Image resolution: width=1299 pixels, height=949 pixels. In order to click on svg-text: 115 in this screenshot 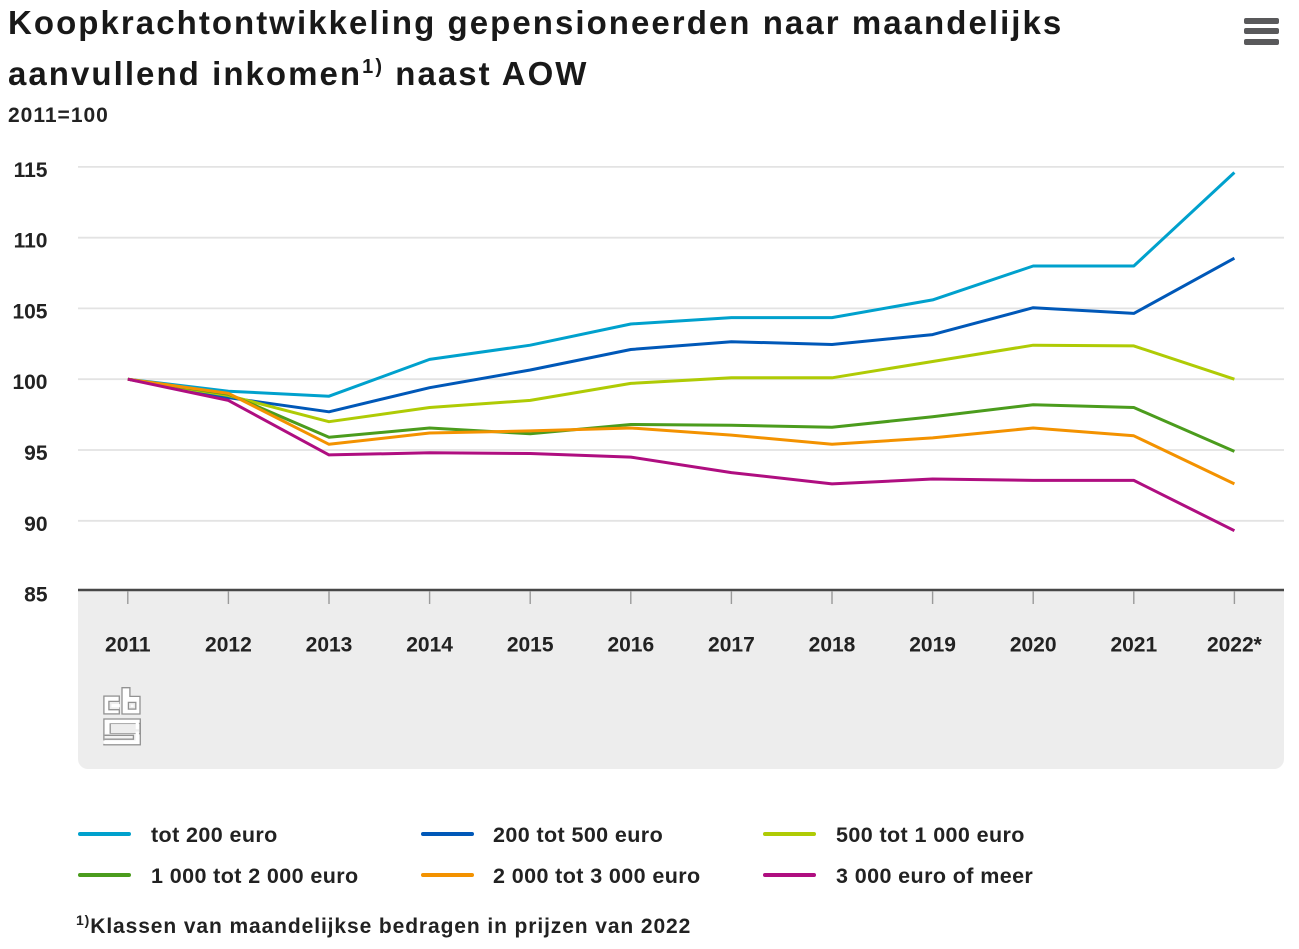, I will do `click(31, 170)`.